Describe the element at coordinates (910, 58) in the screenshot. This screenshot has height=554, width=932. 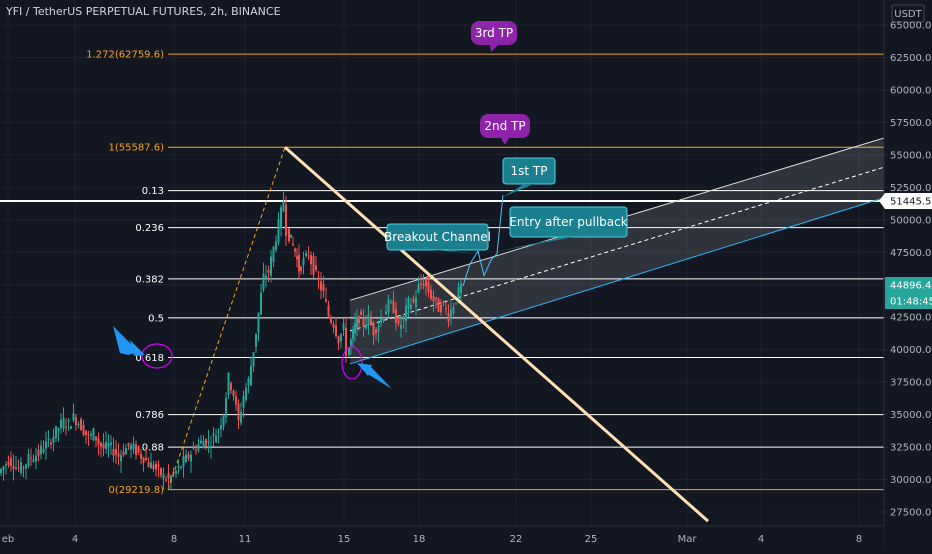
I see `y-tick-label: 62500.0` at that location.